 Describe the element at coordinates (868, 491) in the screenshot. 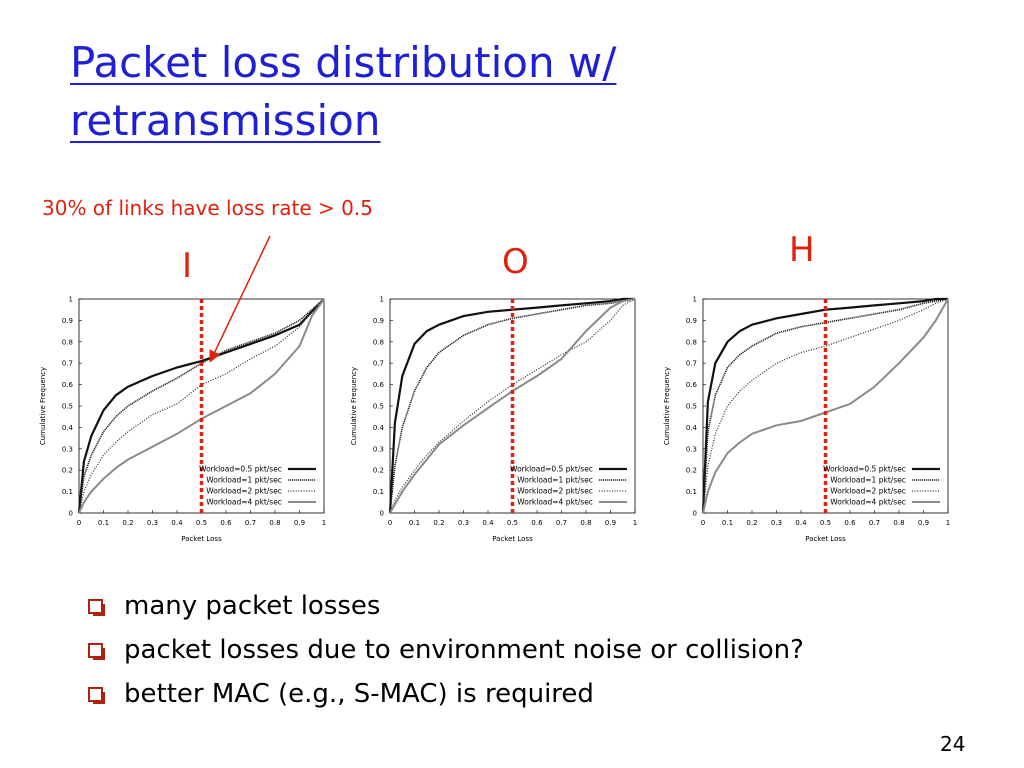

I see `legend-label: Workload=2 pkt/sec` at that location.